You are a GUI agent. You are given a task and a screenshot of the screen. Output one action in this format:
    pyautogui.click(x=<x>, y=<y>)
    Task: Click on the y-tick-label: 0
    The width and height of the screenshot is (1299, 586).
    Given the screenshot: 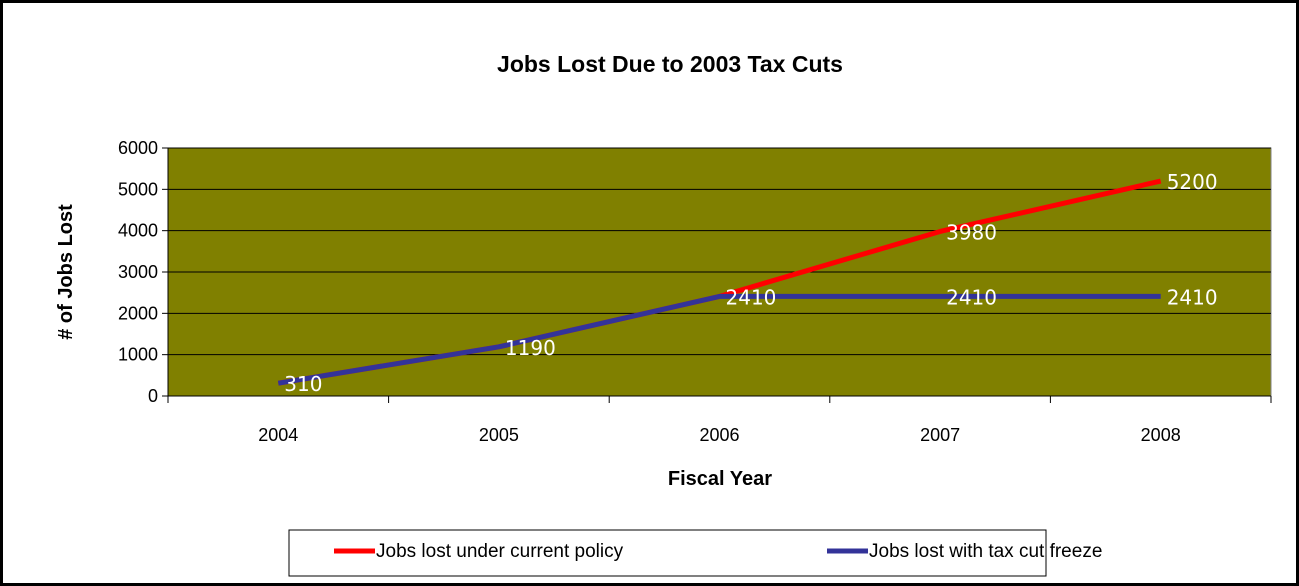 What is the action you would take?
    pyautogui.click(x=153, y=396)
    